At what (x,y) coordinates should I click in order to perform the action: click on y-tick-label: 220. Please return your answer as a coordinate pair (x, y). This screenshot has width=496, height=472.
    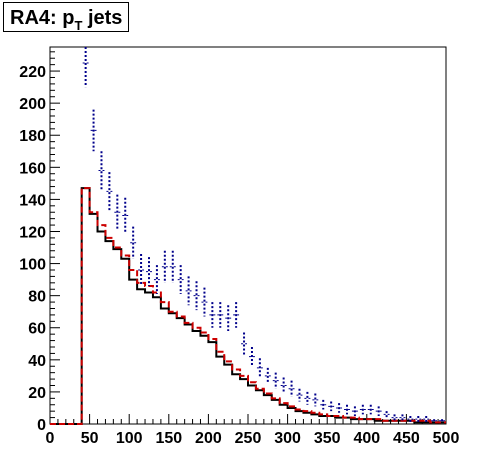
    Looking at the image, I should click on (32, 72).